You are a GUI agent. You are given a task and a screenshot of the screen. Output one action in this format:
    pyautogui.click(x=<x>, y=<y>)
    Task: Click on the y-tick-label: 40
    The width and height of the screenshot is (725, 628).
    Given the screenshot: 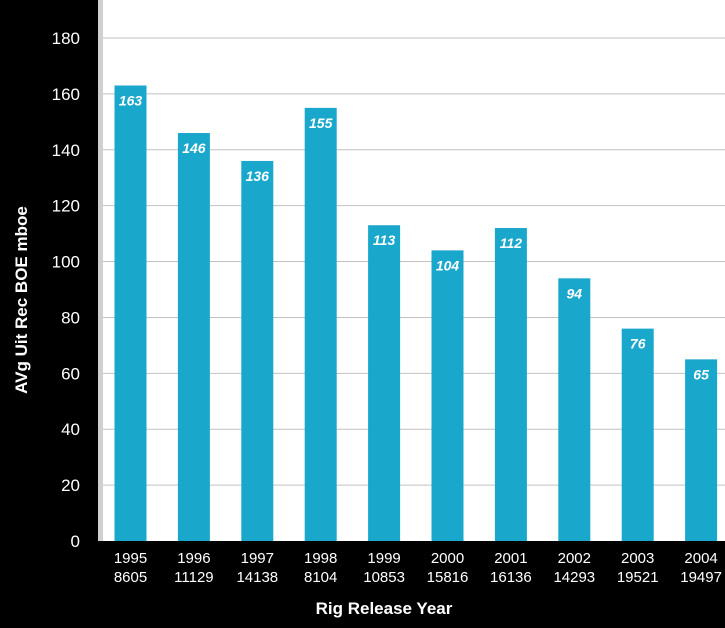 What is the action you would take?
    pyautogui.click(x=70, y=429)
    